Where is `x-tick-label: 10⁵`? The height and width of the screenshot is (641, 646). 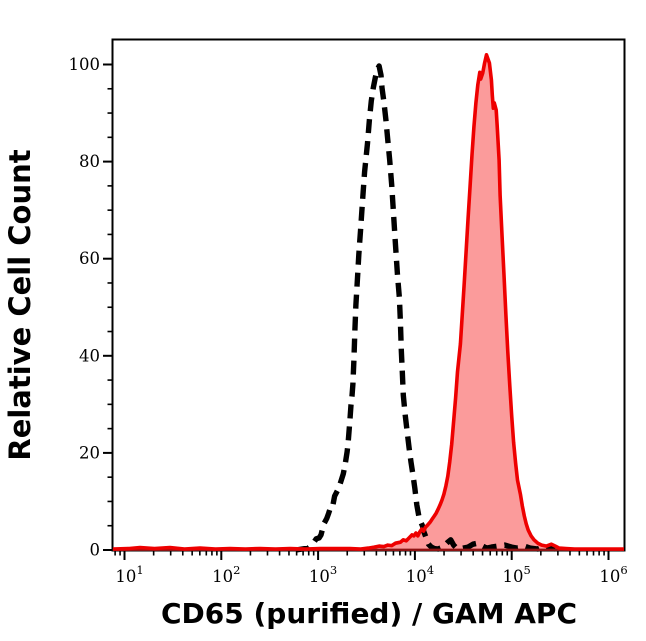
x-tick-label: 10⁵ is located at coordinates (517, 574).